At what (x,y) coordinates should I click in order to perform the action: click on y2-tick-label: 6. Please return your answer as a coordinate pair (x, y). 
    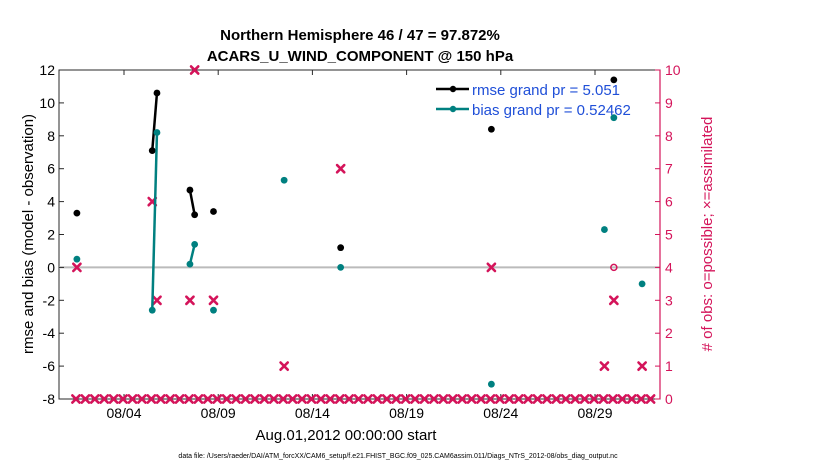
    Looking at the image, I should click on (669, 202).